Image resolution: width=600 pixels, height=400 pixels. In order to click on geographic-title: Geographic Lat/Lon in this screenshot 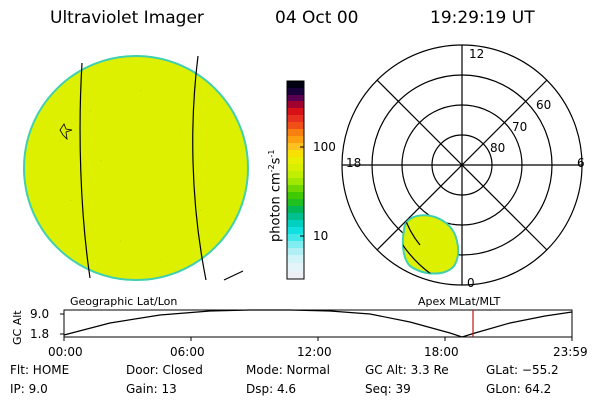, I will do `click(124, 301)`.